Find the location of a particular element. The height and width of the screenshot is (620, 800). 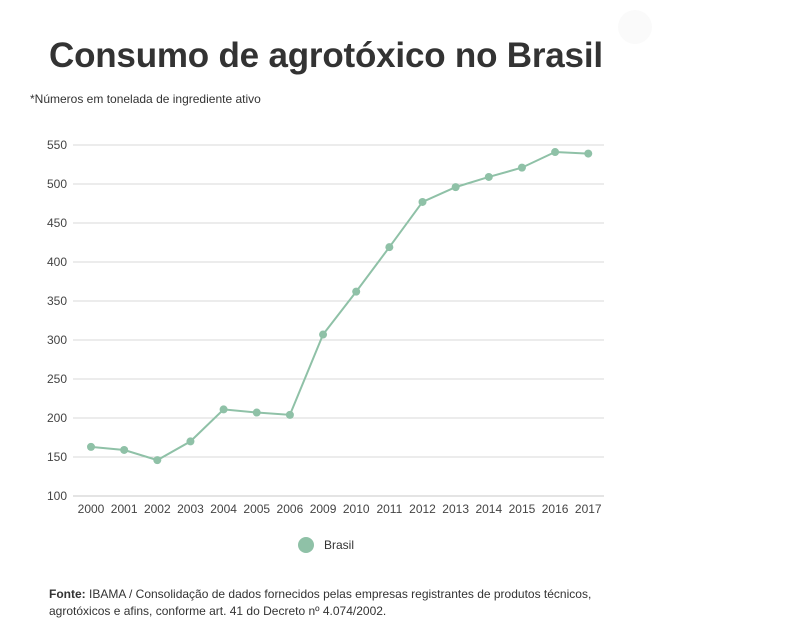

data-point-2004 is located at coordinates (223, 409).